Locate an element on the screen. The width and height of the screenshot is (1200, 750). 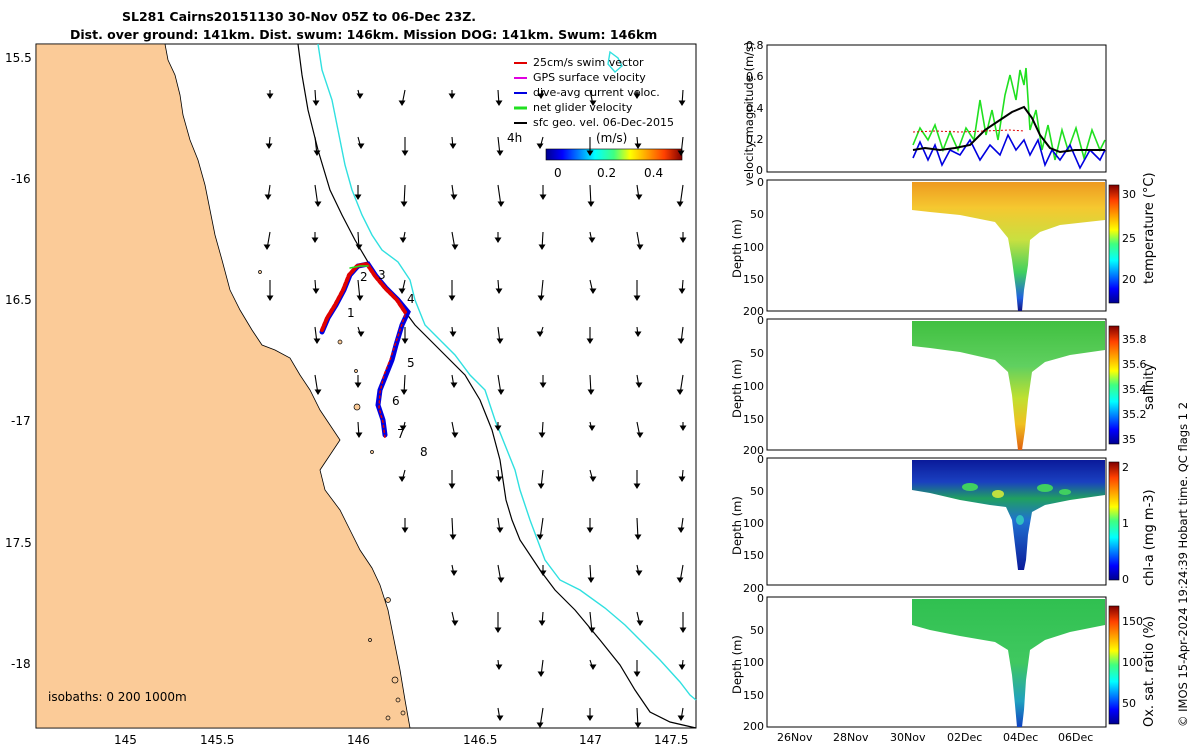
sal-cbar-tick: 35 is located at coordinates (1129, 439).